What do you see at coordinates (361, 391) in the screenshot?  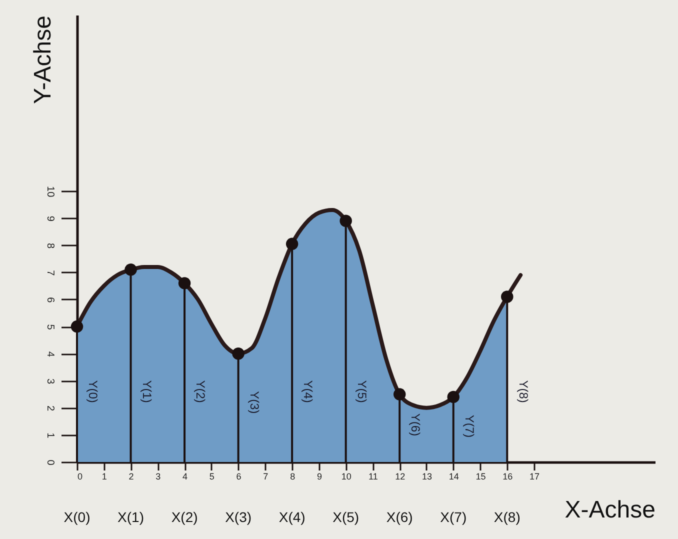 I see `annotation: Y(5)` at bounding box center [361, 391].